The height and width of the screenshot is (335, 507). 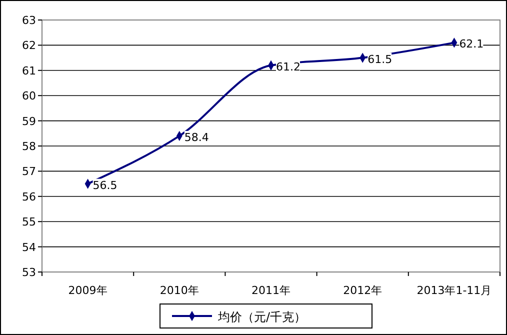 I want to click on y-tick-label: 60, so click(x=29, y=96).